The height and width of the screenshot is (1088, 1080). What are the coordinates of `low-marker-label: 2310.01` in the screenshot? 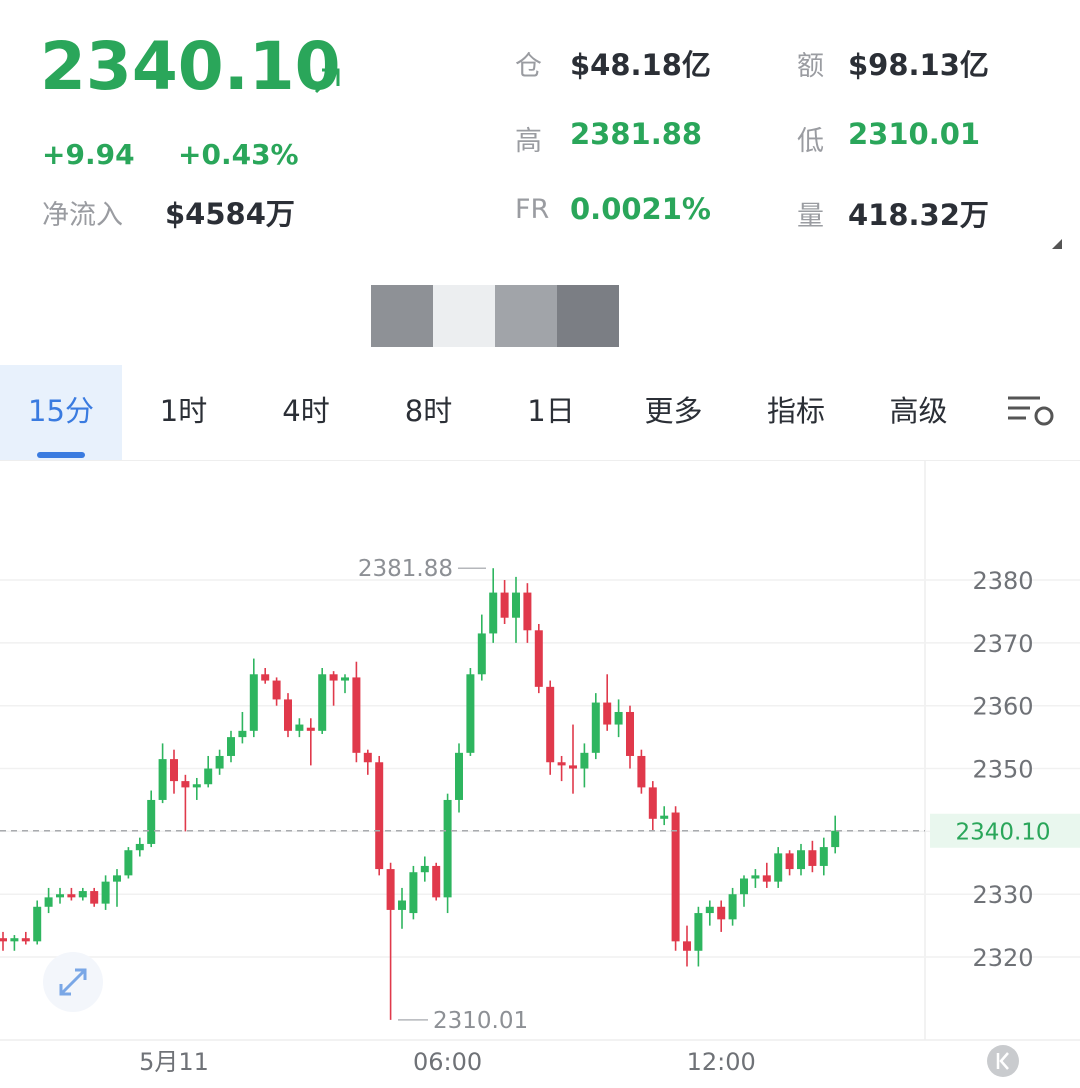 It's located at (480, 1021).